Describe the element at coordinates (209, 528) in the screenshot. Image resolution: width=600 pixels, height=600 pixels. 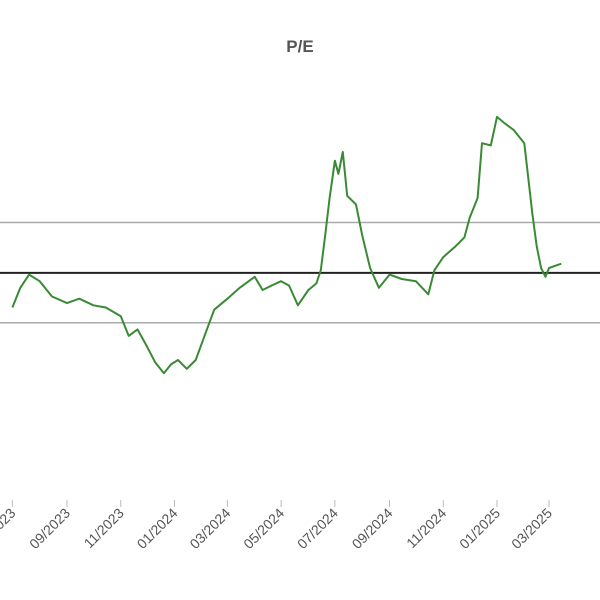
I see `x-tick-label: 03/2024` at that location.